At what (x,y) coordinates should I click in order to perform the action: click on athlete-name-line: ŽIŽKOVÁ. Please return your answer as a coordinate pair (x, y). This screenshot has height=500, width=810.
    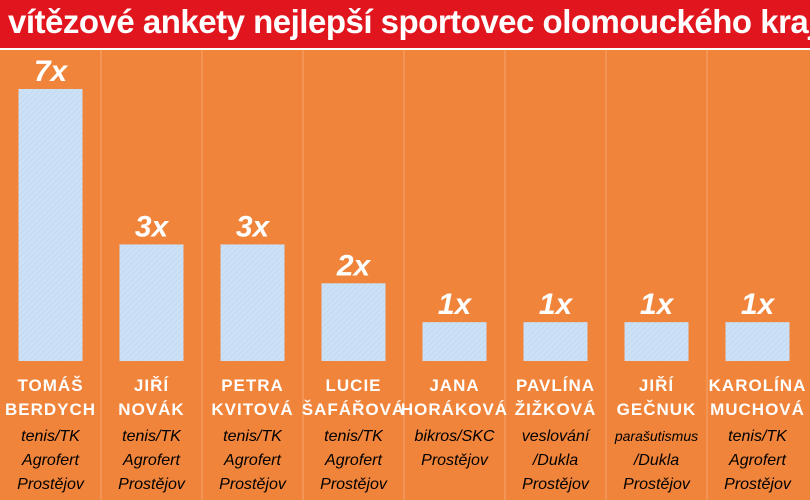
    Looking at the image, I should click on (556, 409).